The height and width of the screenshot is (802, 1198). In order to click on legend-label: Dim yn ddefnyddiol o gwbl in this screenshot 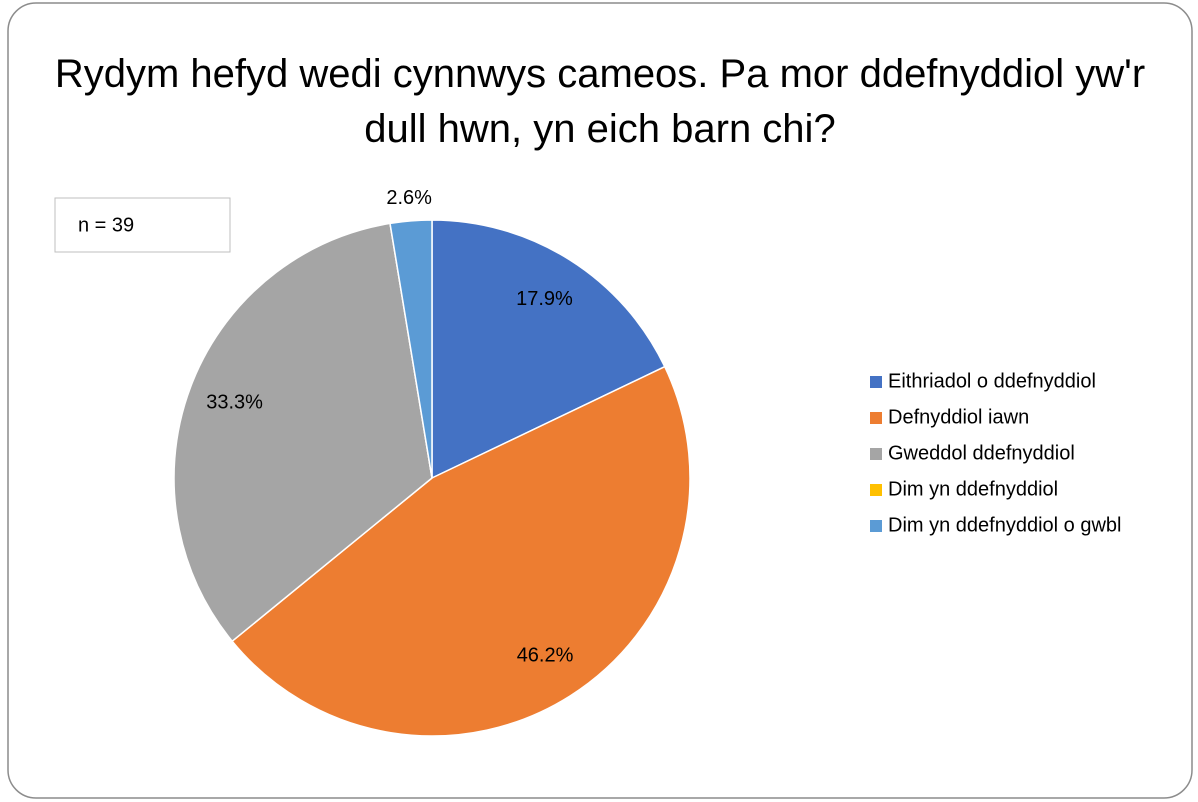, I will do `click(1004, 525)`.